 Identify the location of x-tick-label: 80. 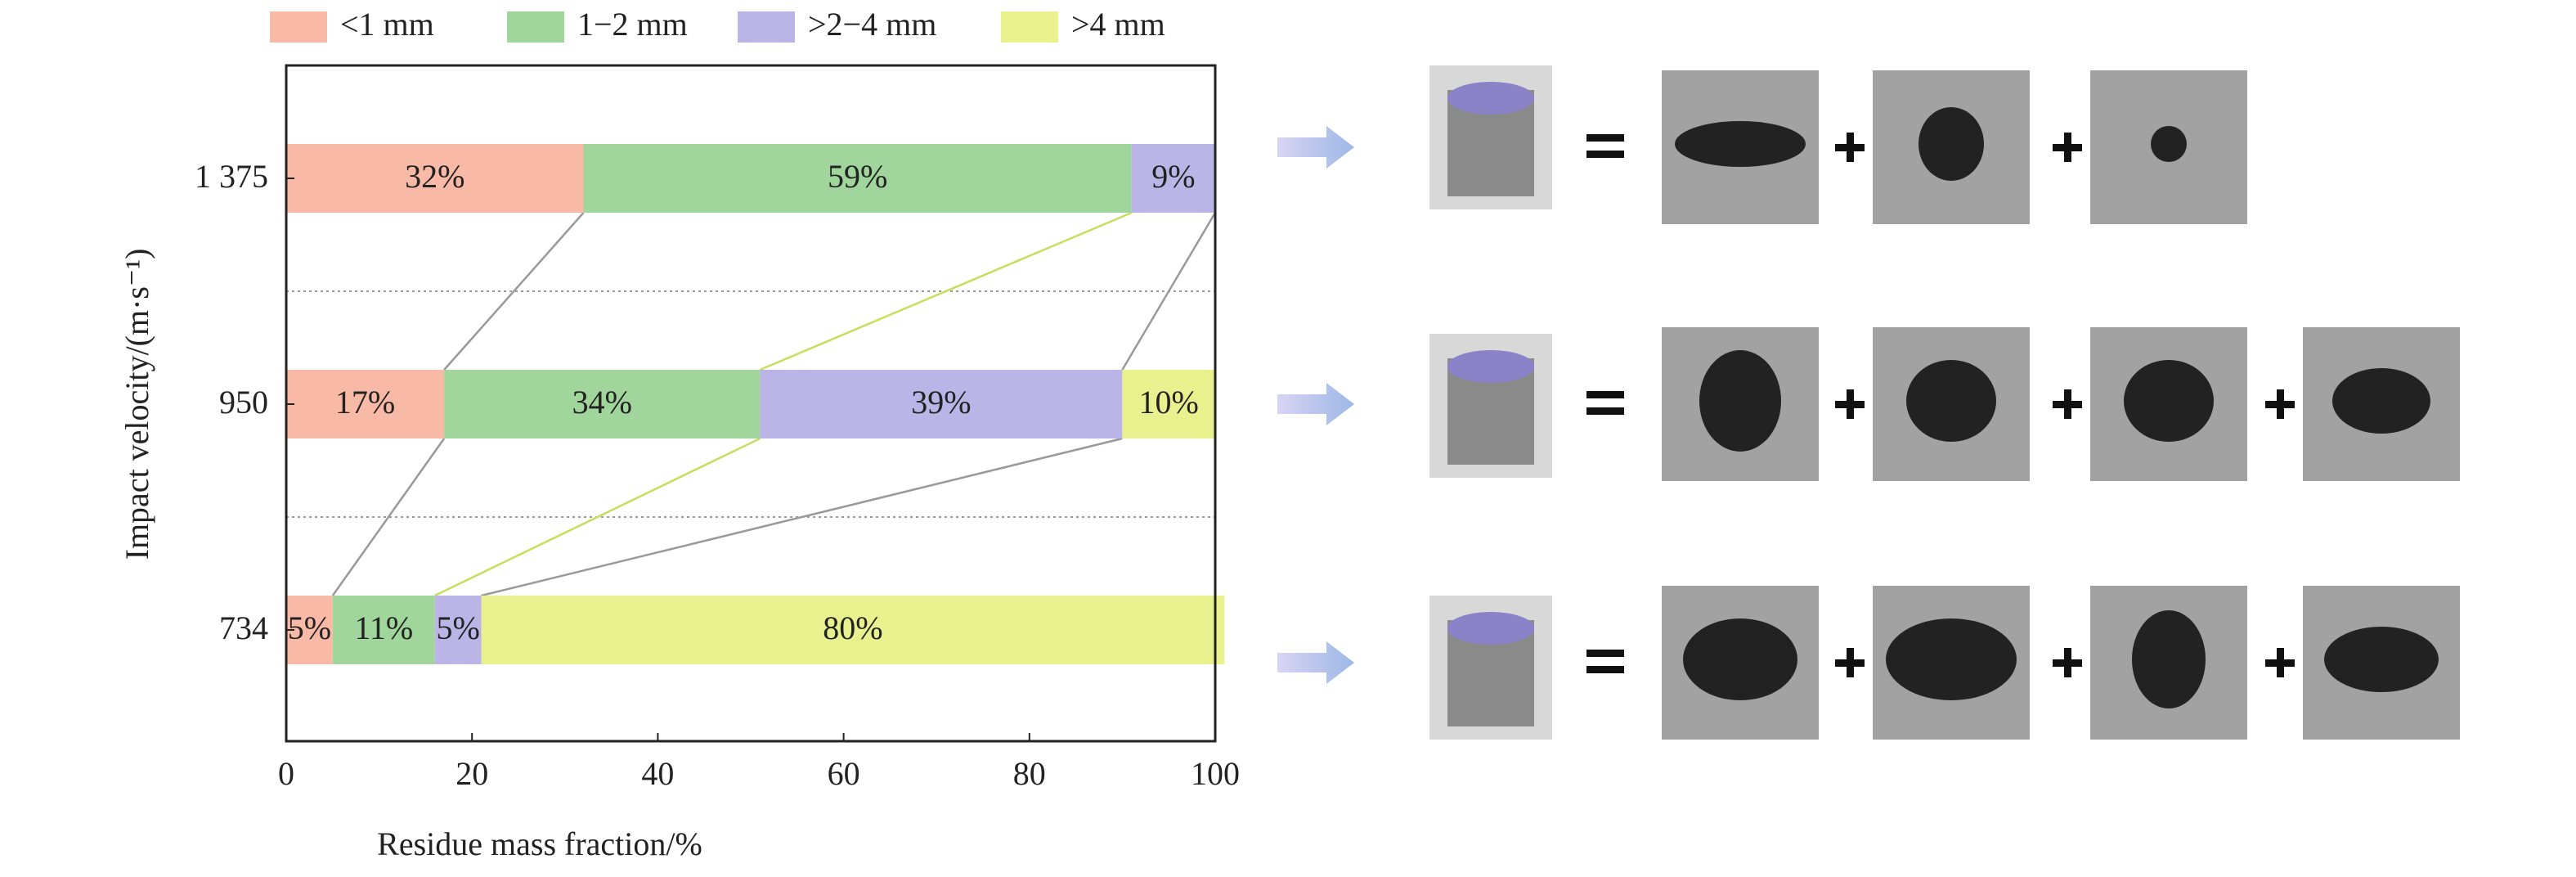
(1029, 773).